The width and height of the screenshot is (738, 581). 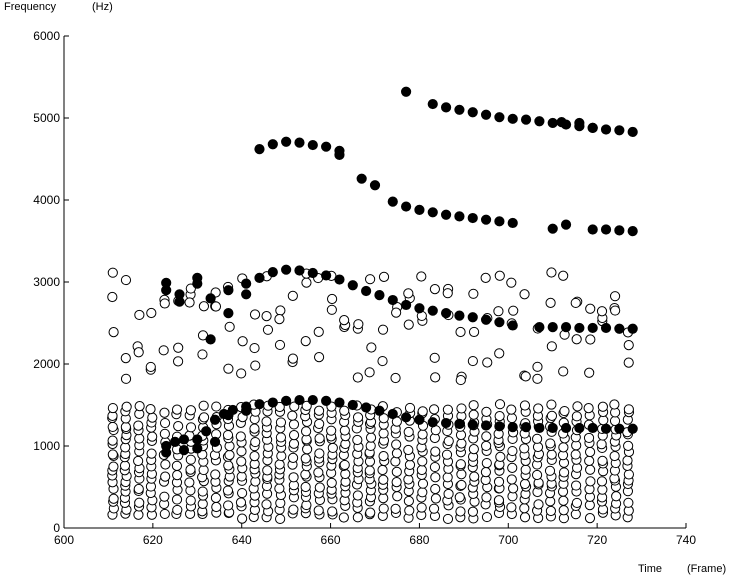 I want to click on x-tick-label: 680, so click(x=419, y=540).